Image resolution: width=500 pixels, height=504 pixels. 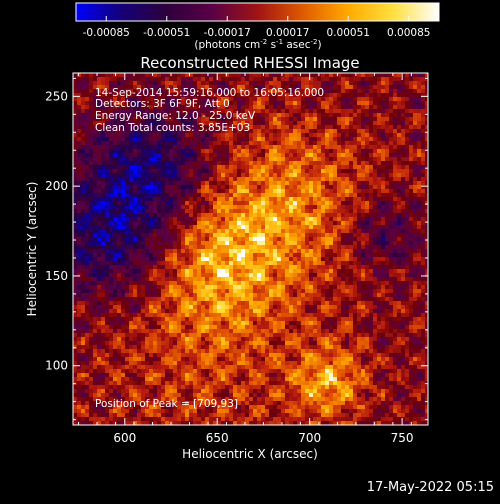 What do you see at coordinates (166, 33) in the screenshot?
I see `colorbar-tick-label: -0.00051` at bounding box center [166, 33].